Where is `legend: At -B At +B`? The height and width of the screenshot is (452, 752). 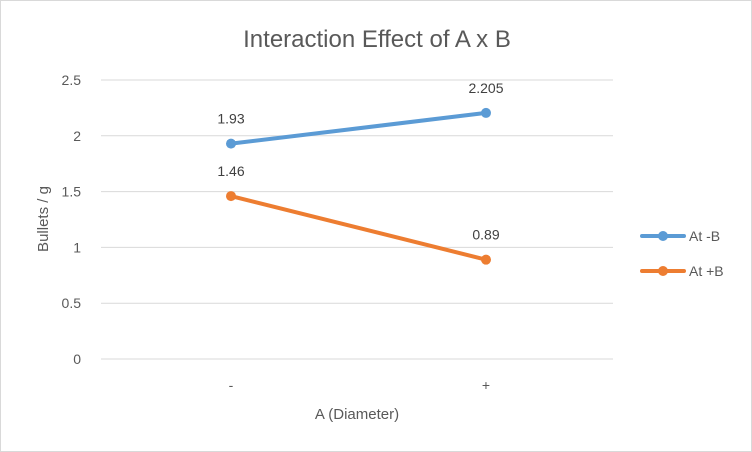
legend: At -B At +B is located at coordinates (682, 253).